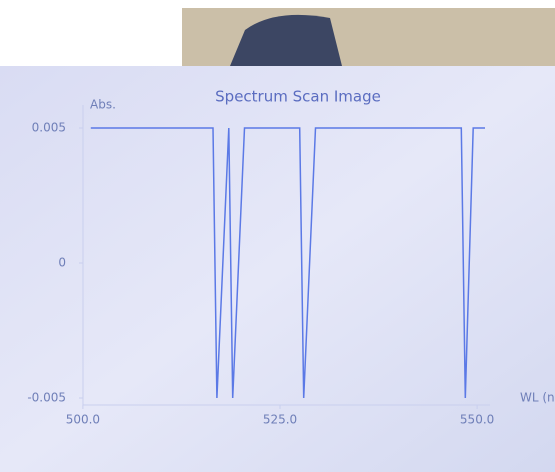  Describe the element at coordinates (62, 263) in the screenshot. I see `y-tick-label: 0` at that location.